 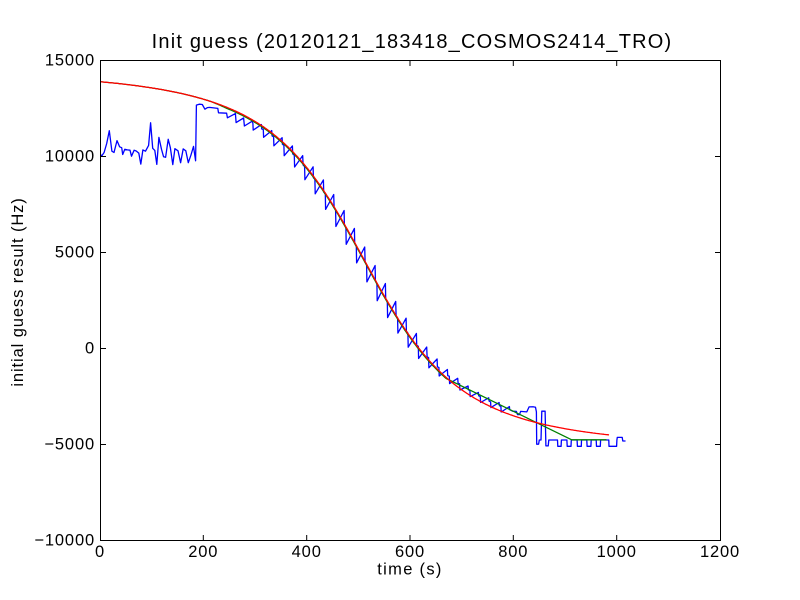 I want to click on svg-text: 5000, so click(x=75, y=253).